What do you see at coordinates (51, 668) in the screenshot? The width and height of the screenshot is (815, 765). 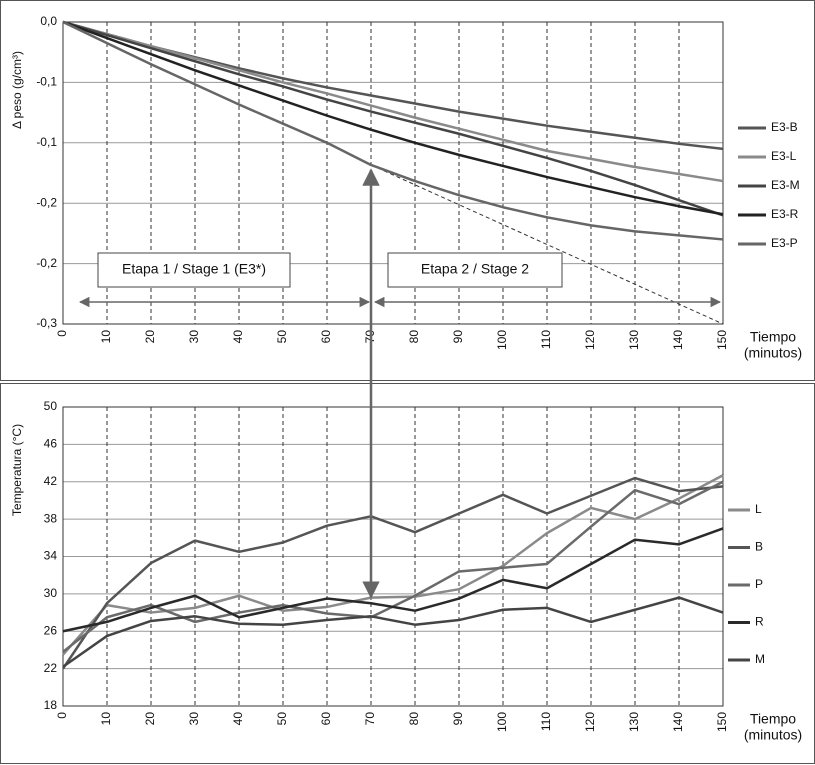 I see `y-tick-label: 22` at bounding box center [51, 668].